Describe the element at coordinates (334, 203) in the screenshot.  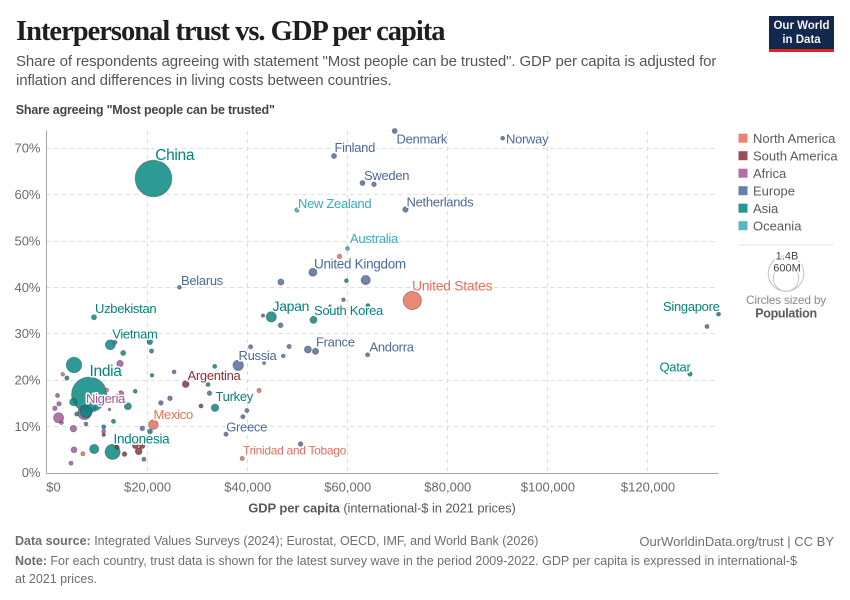
I see `svg-text: New Zealand` at that location.